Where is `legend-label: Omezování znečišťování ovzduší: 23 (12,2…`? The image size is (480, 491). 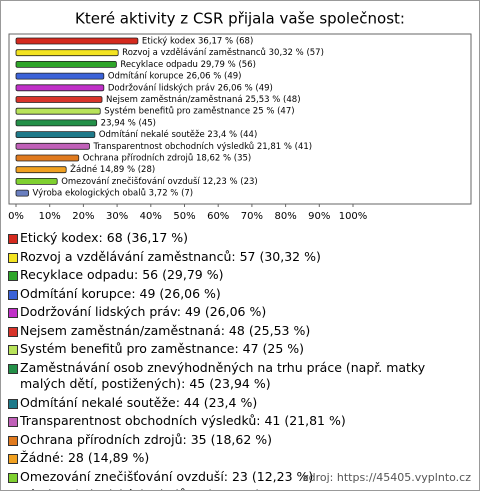
legend-label: Omezování znečišťování ovzduší: 23 (12,2… is located at coordinates (167, 476).